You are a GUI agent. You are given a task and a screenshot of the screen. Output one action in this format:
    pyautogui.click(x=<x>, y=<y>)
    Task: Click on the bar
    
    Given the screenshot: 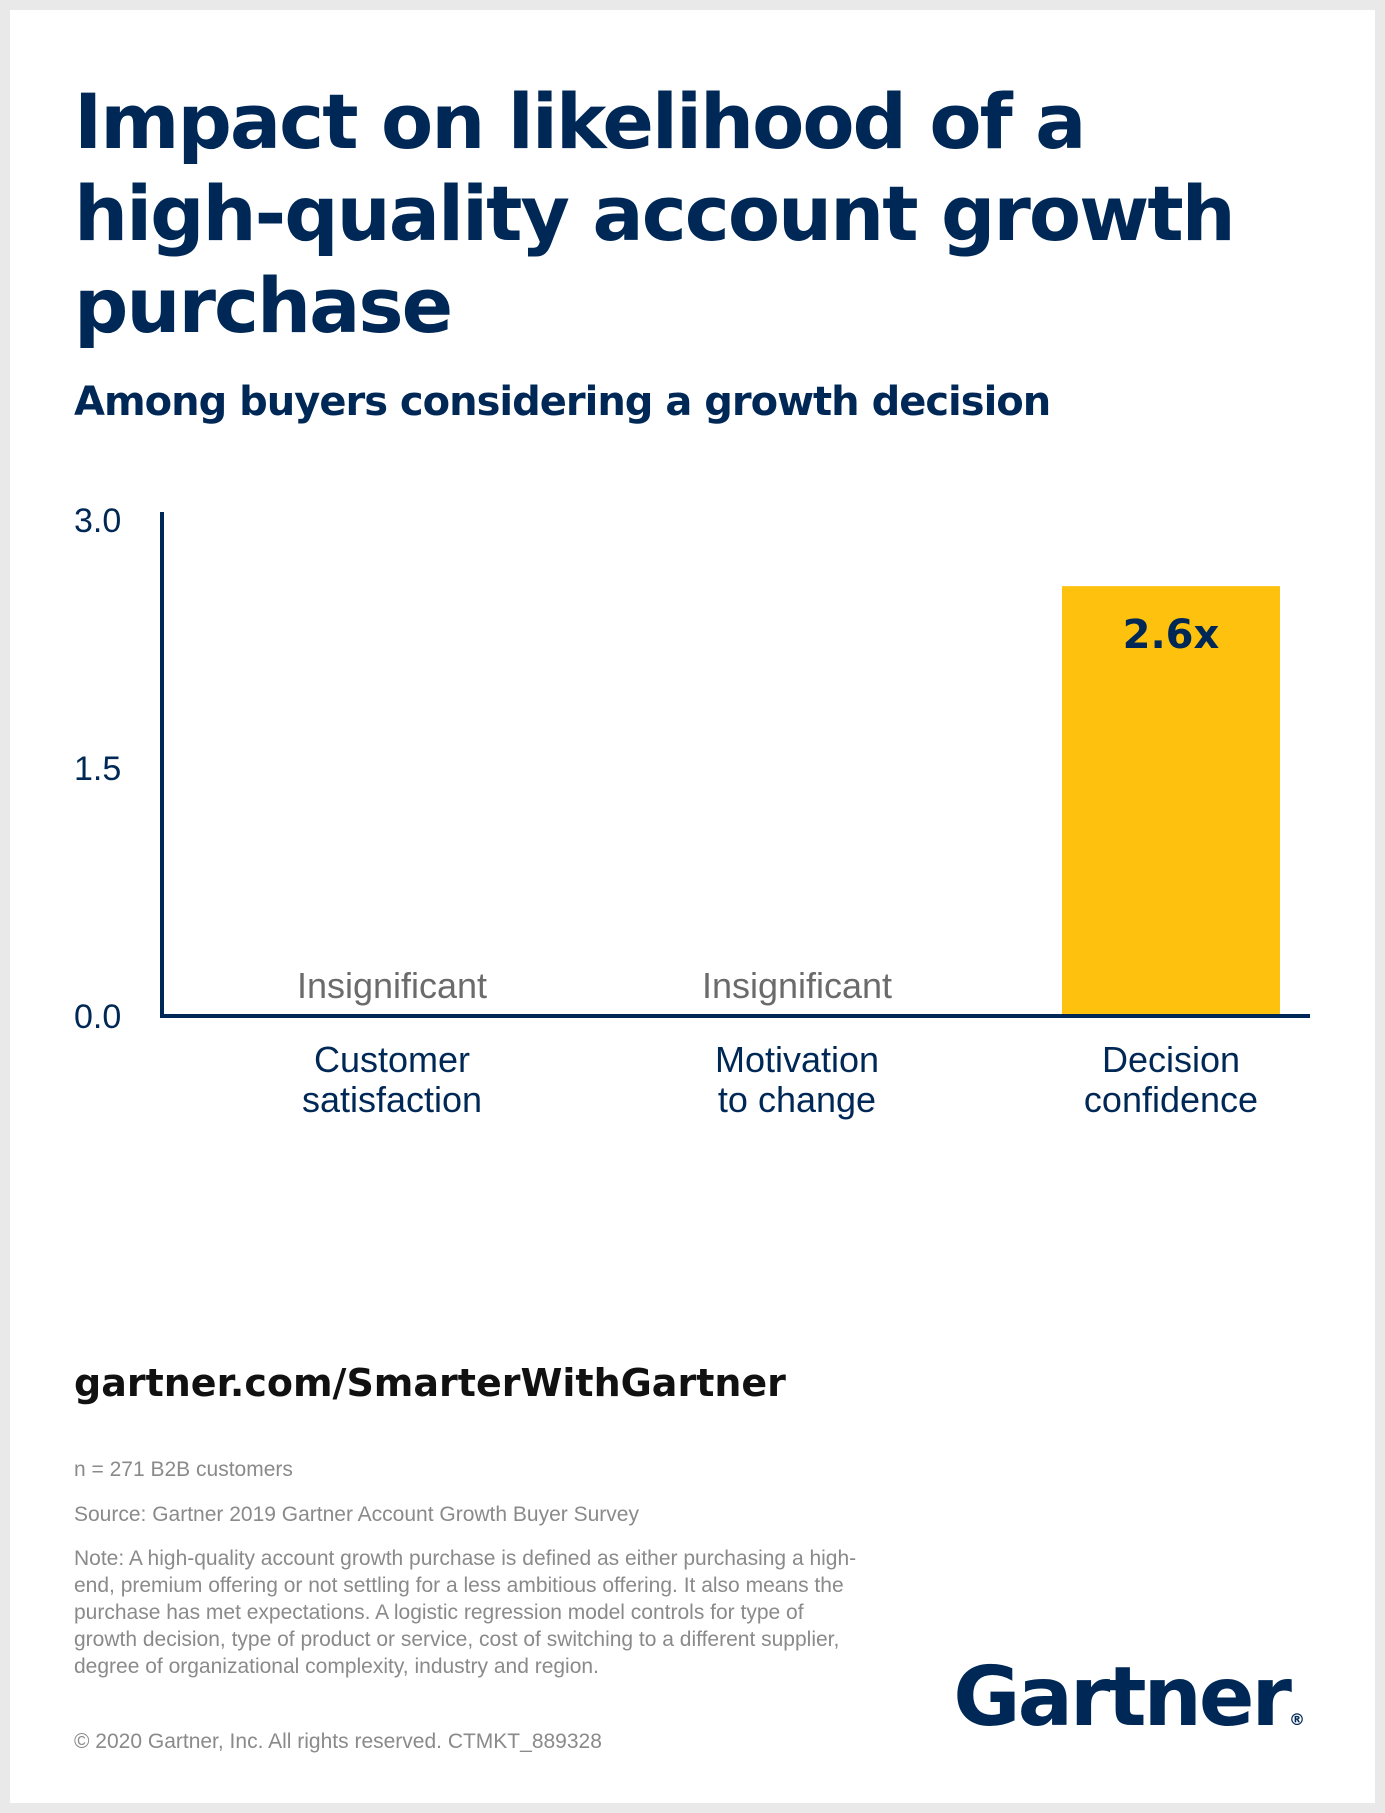 What is the action you would take?
    pyautogui.click(x=1171, y=800)
    